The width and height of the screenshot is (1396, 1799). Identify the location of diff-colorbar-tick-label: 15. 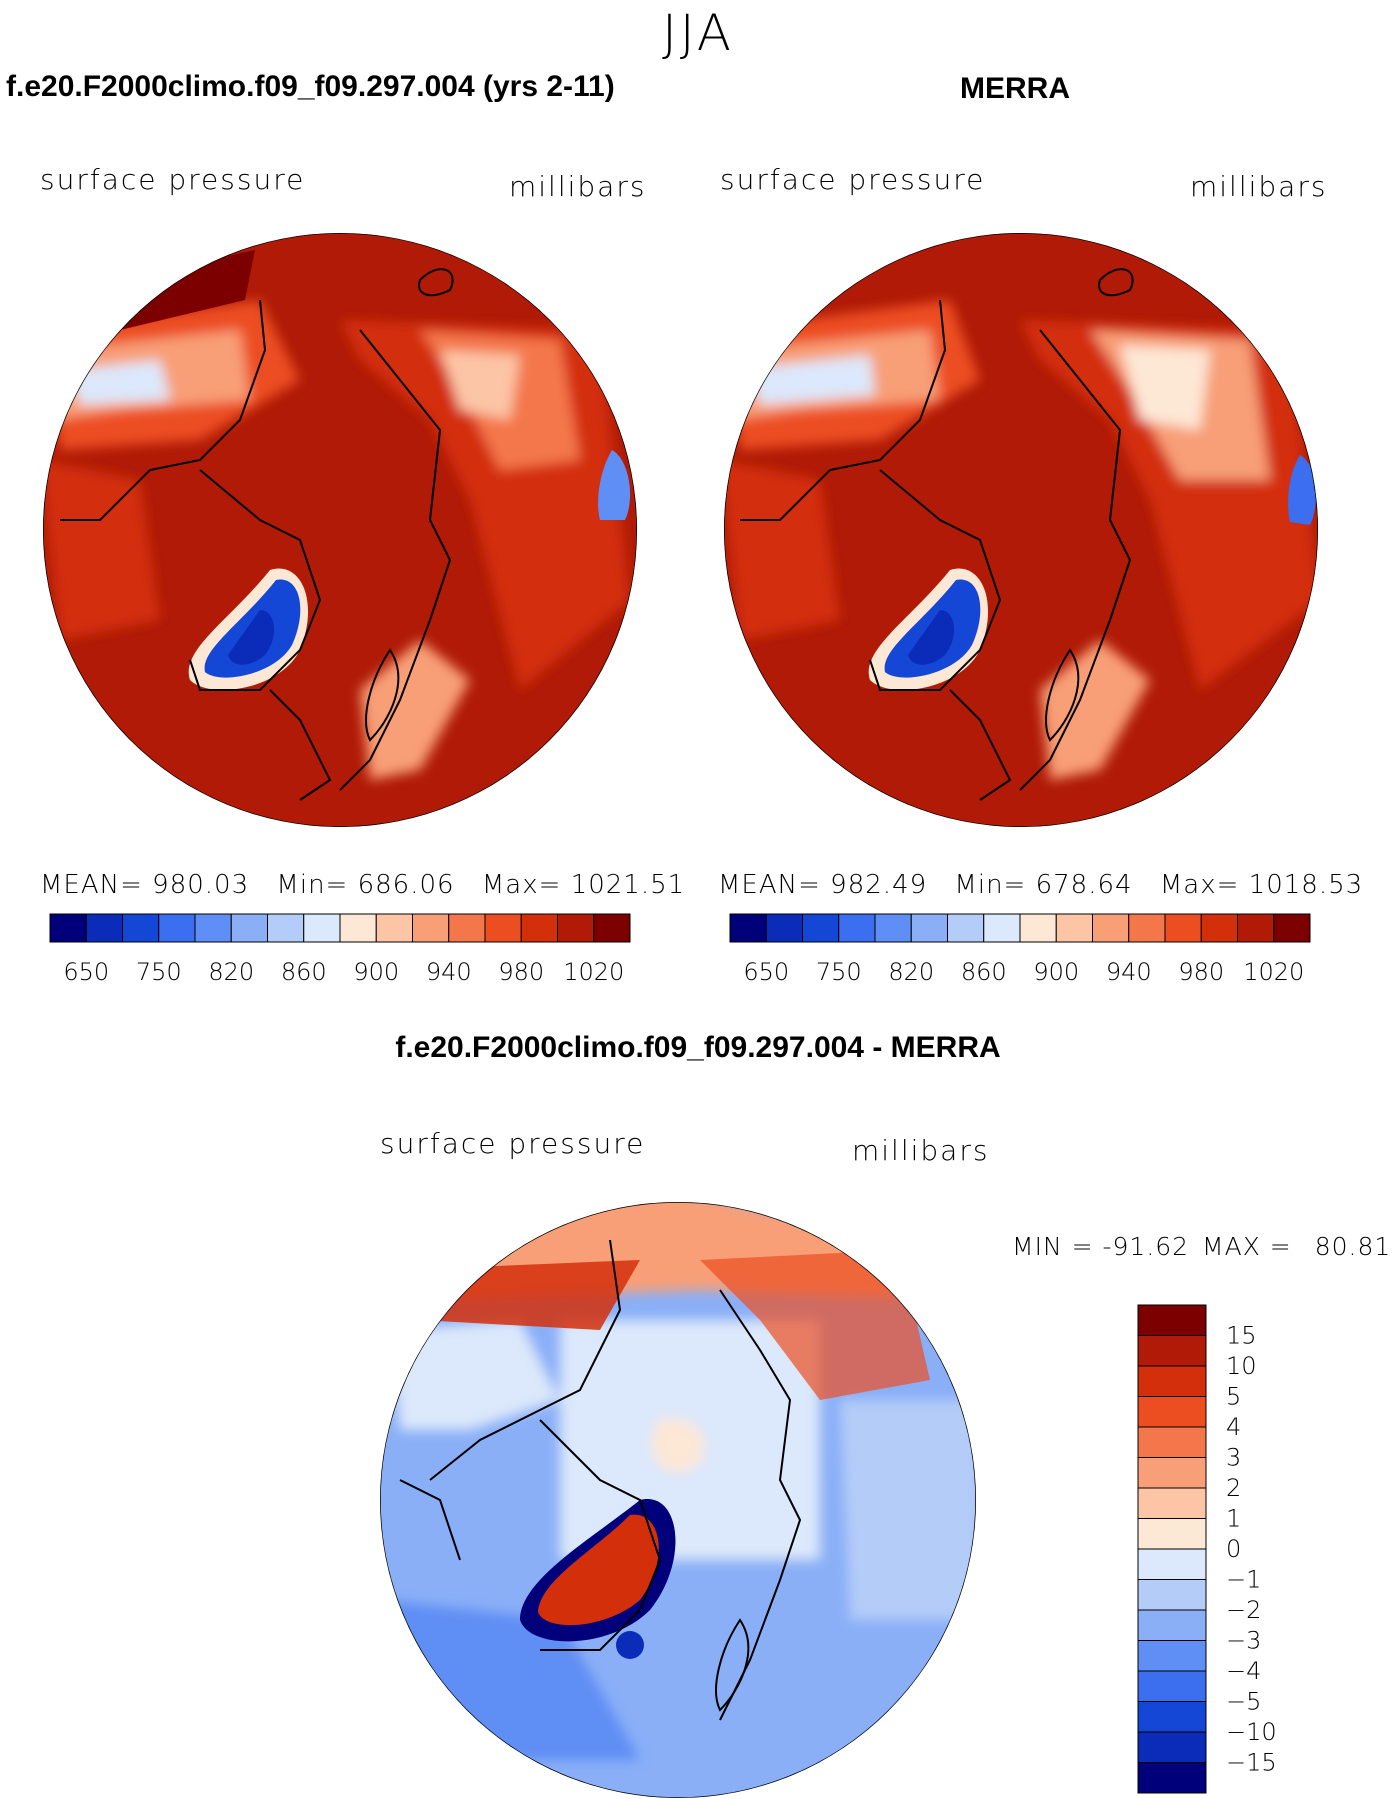
(1241, 1336).